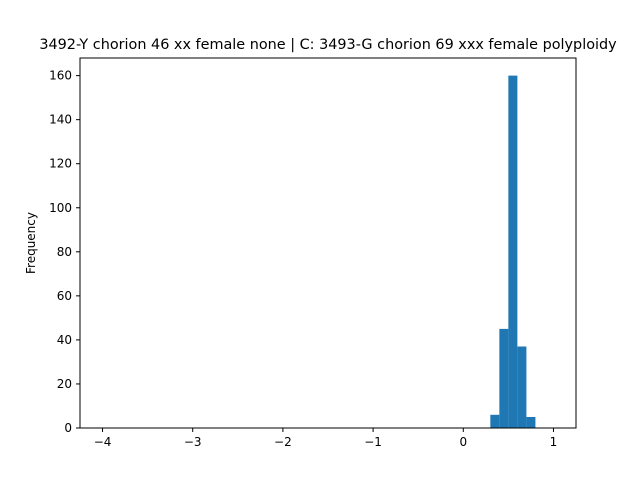 The width and height of the screenshot is (640, 480). Describe the element at coordinates (60, 208) in the screenshot. I see `y-tick-label-5: 100` at that location.